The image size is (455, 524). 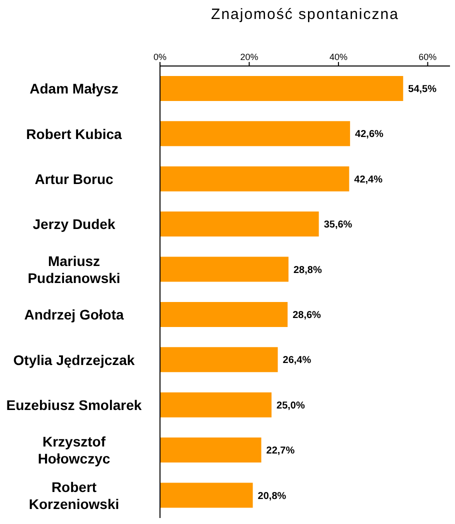 I want to click on x-tick-label: 0%, so click(x=160, y=57).